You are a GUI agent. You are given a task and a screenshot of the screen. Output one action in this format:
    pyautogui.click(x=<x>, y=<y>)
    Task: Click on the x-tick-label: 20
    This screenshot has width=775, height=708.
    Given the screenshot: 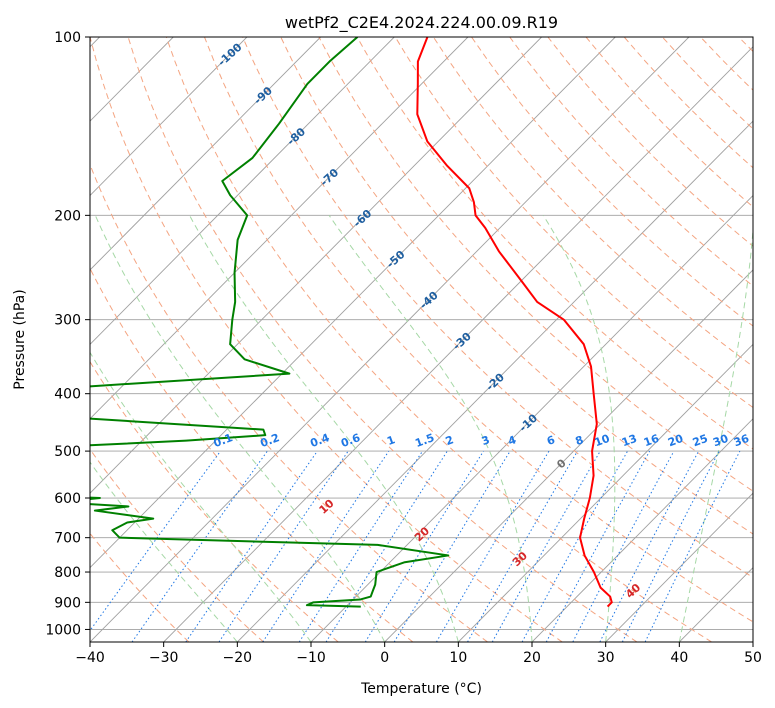 What is the action you would take?
    pyautogui.click(x=532, y=658)
    